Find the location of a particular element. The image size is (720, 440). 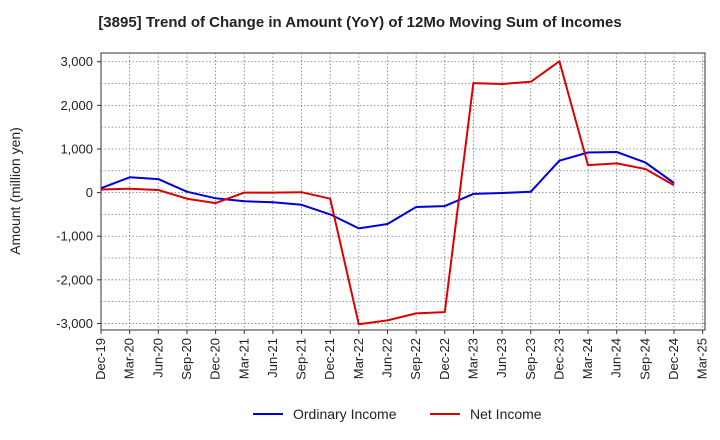

legend-label: Net Income is located at coordinates (506, 414).